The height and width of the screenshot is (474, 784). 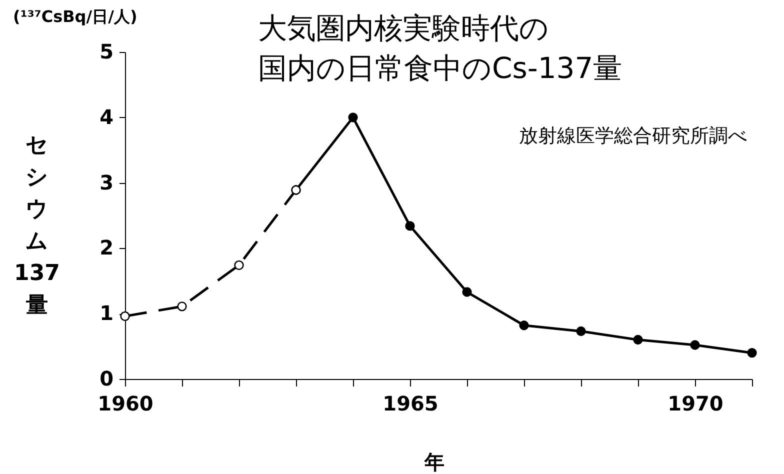 I want to click on y-tick-label: 5, so click(x=107, y=52).